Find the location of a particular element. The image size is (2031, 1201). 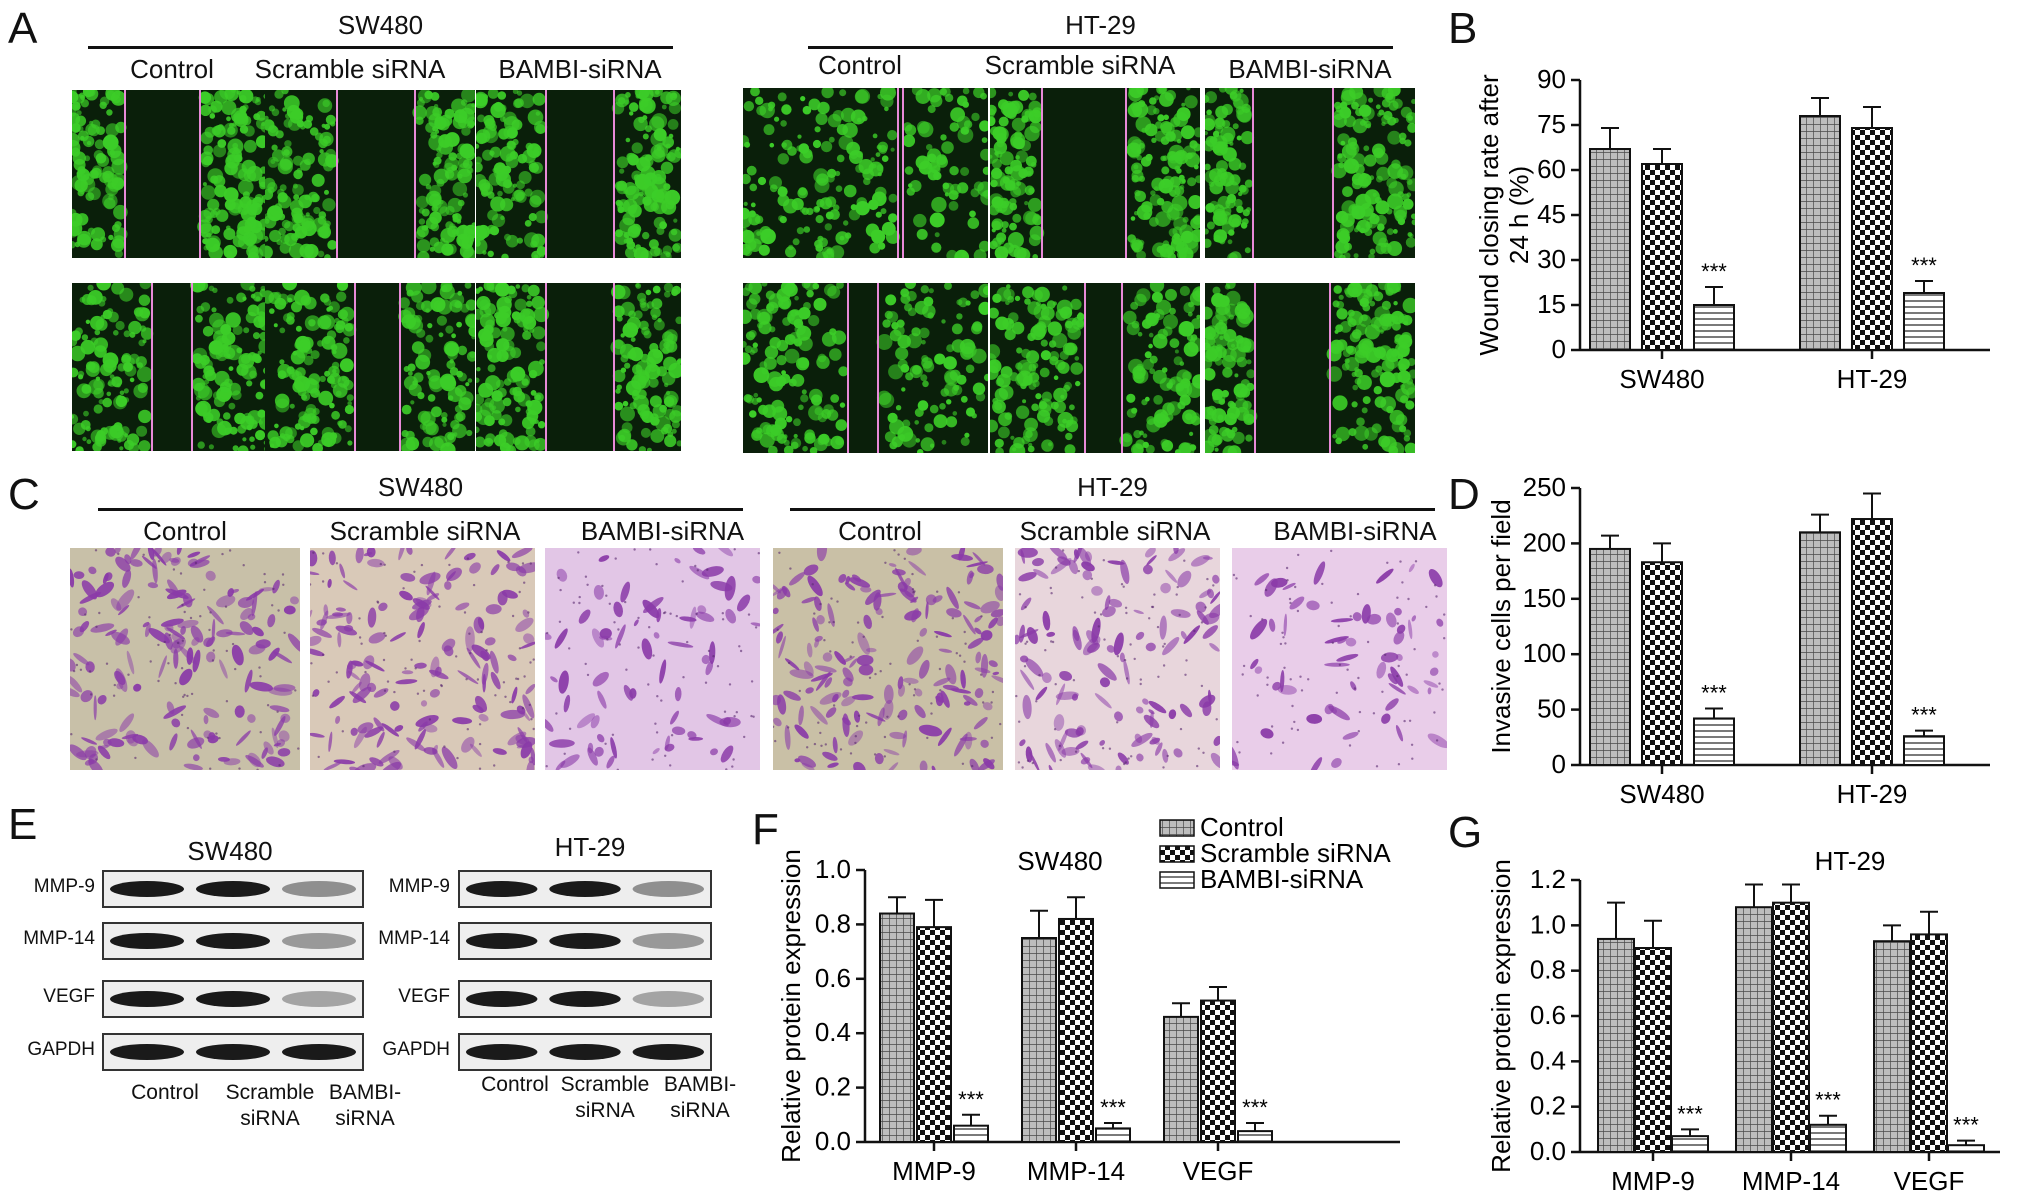

panel-letter-e: E is located at coordinates (23, 824).